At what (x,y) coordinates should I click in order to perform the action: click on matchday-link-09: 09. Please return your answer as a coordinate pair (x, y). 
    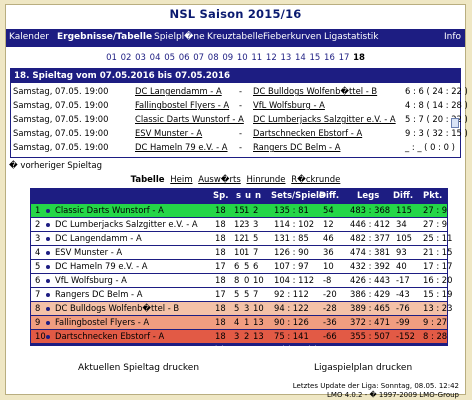
    Looking at the image, I should click on (228, 58).